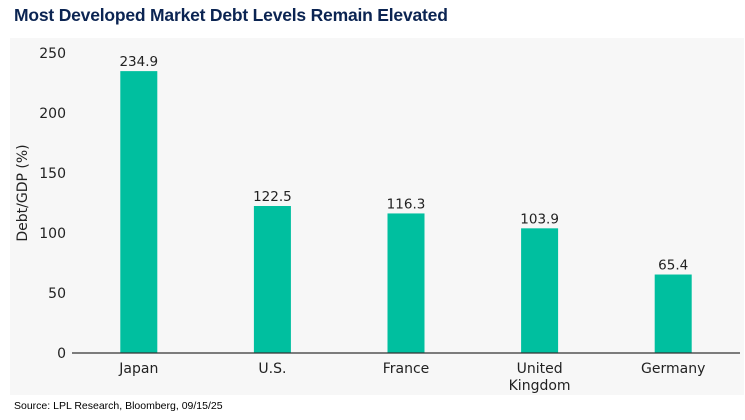 Image resolution: width=745 pixels, height=420 pixels. I want to click on category-label: U.S., so click(272, 369).